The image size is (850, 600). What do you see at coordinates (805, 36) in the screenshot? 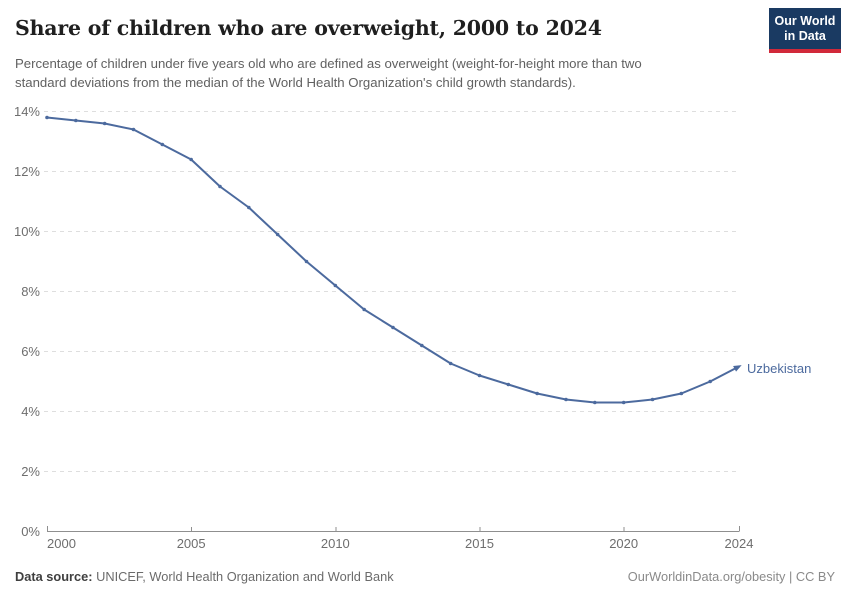
I see `owid-logo-line2: in Data` at bounding box center [805, 36].